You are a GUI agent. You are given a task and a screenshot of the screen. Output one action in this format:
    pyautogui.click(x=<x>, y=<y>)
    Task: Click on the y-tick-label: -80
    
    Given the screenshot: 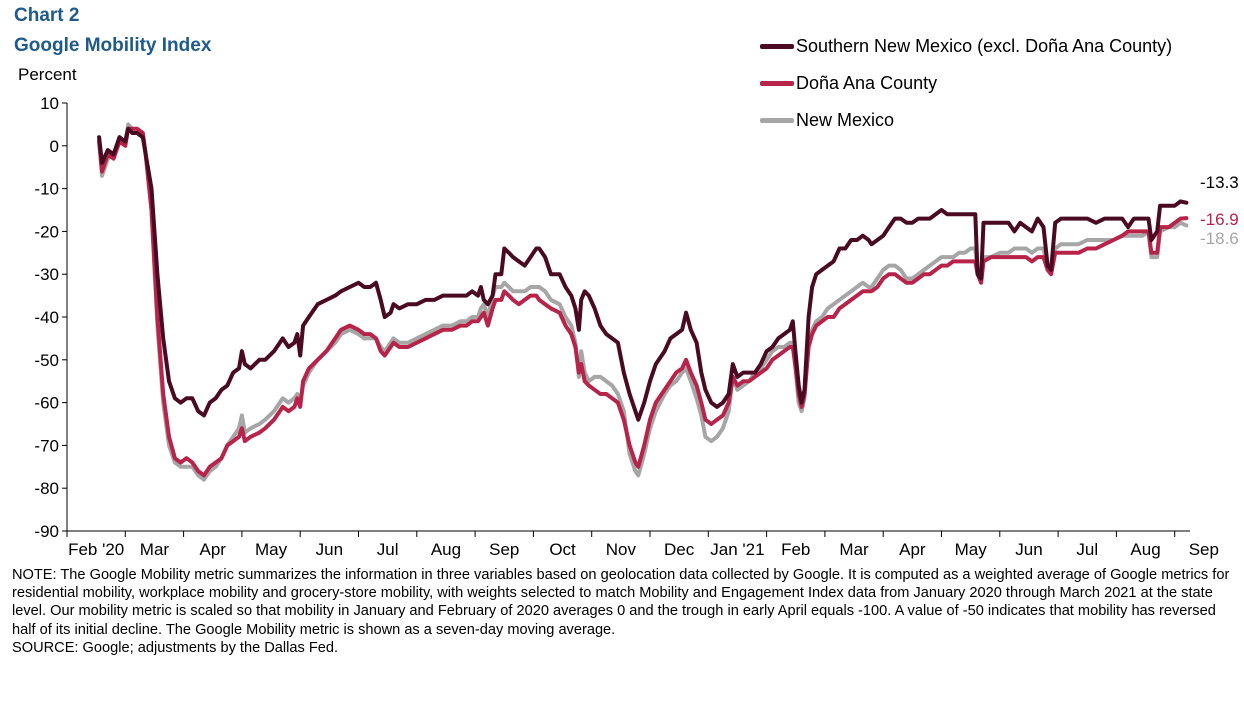 What is the action you would take?
    pyautogui.click(x=46, y=488)
    